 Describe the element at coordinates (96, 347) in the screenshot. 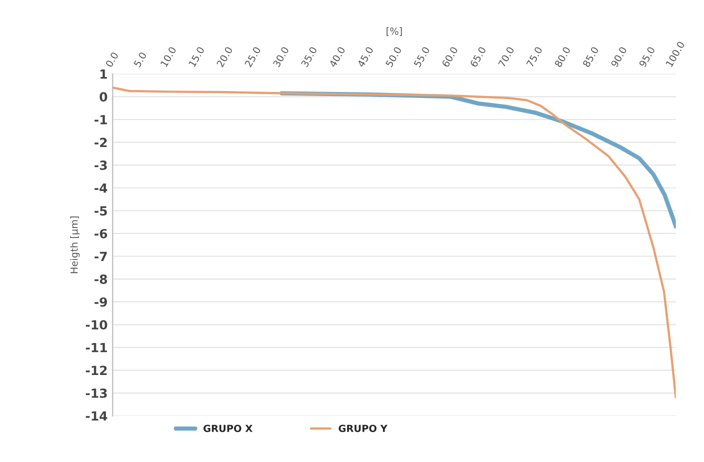

I see `y-tick-label: -11` at that location.